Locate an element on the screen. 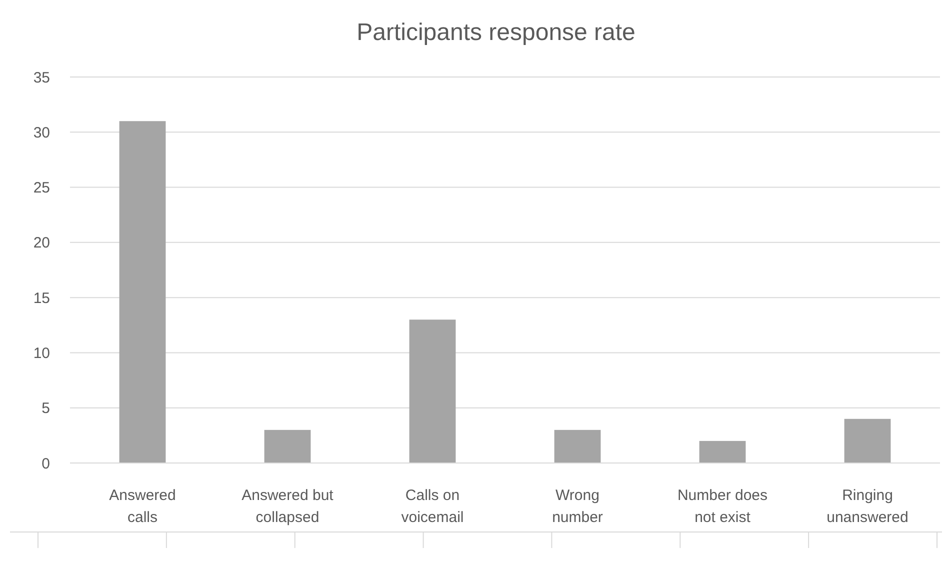 The height and width of the screenshot is (570, 952). y-tick-label: 20 is located at coordinates (41, 243).